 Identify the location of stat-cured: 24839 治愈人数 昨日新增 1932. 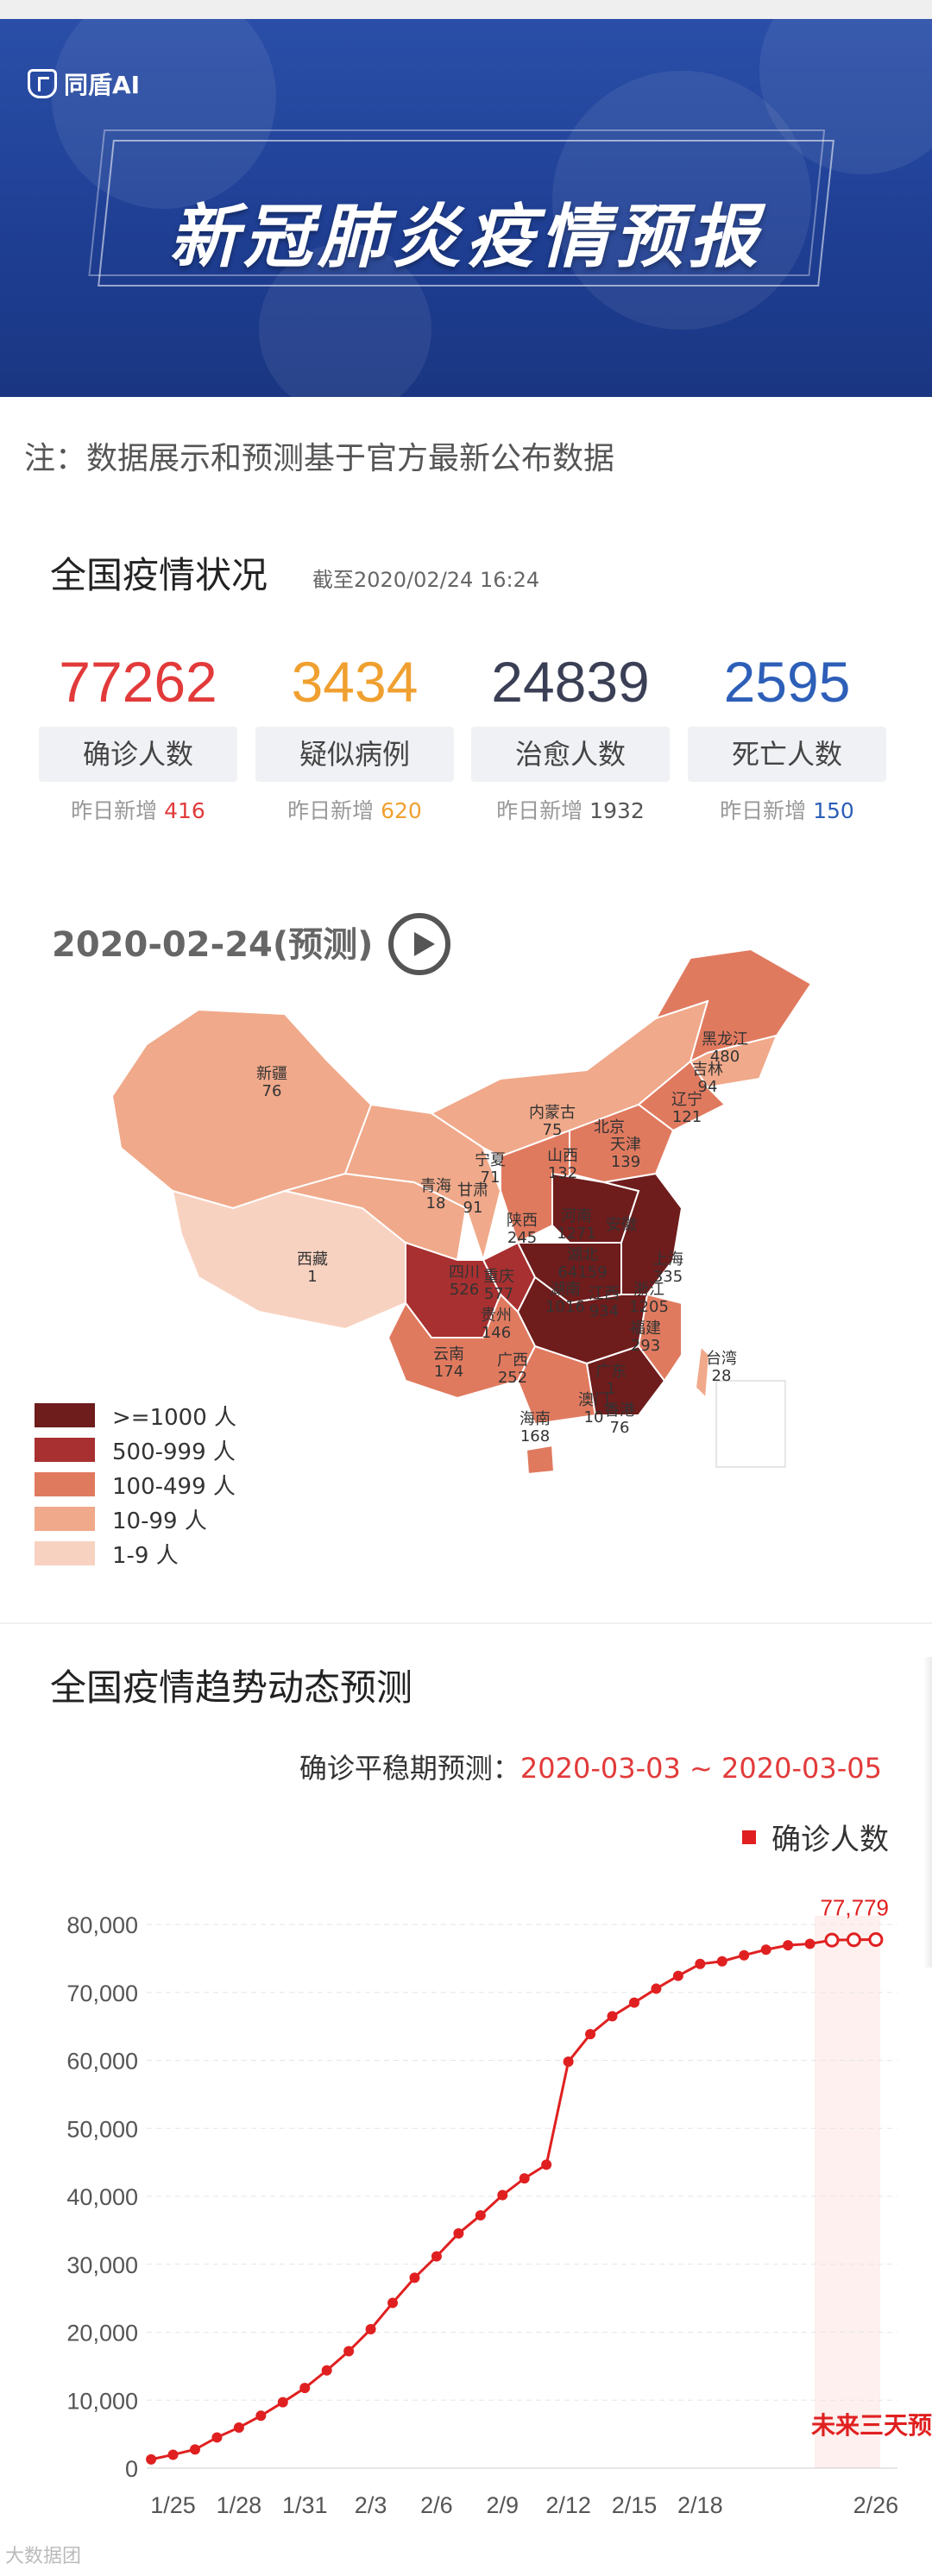
(570, 736).